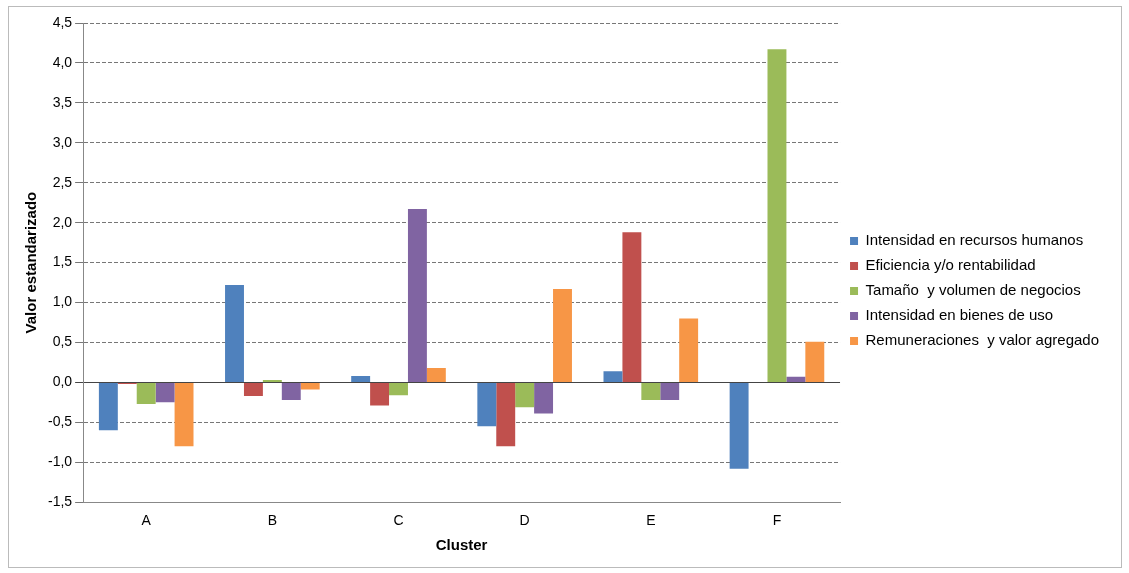 This screenshot has width=1129, height=573. I want to click on y-axis-title: Valor estandarizado, so click(31, 262).